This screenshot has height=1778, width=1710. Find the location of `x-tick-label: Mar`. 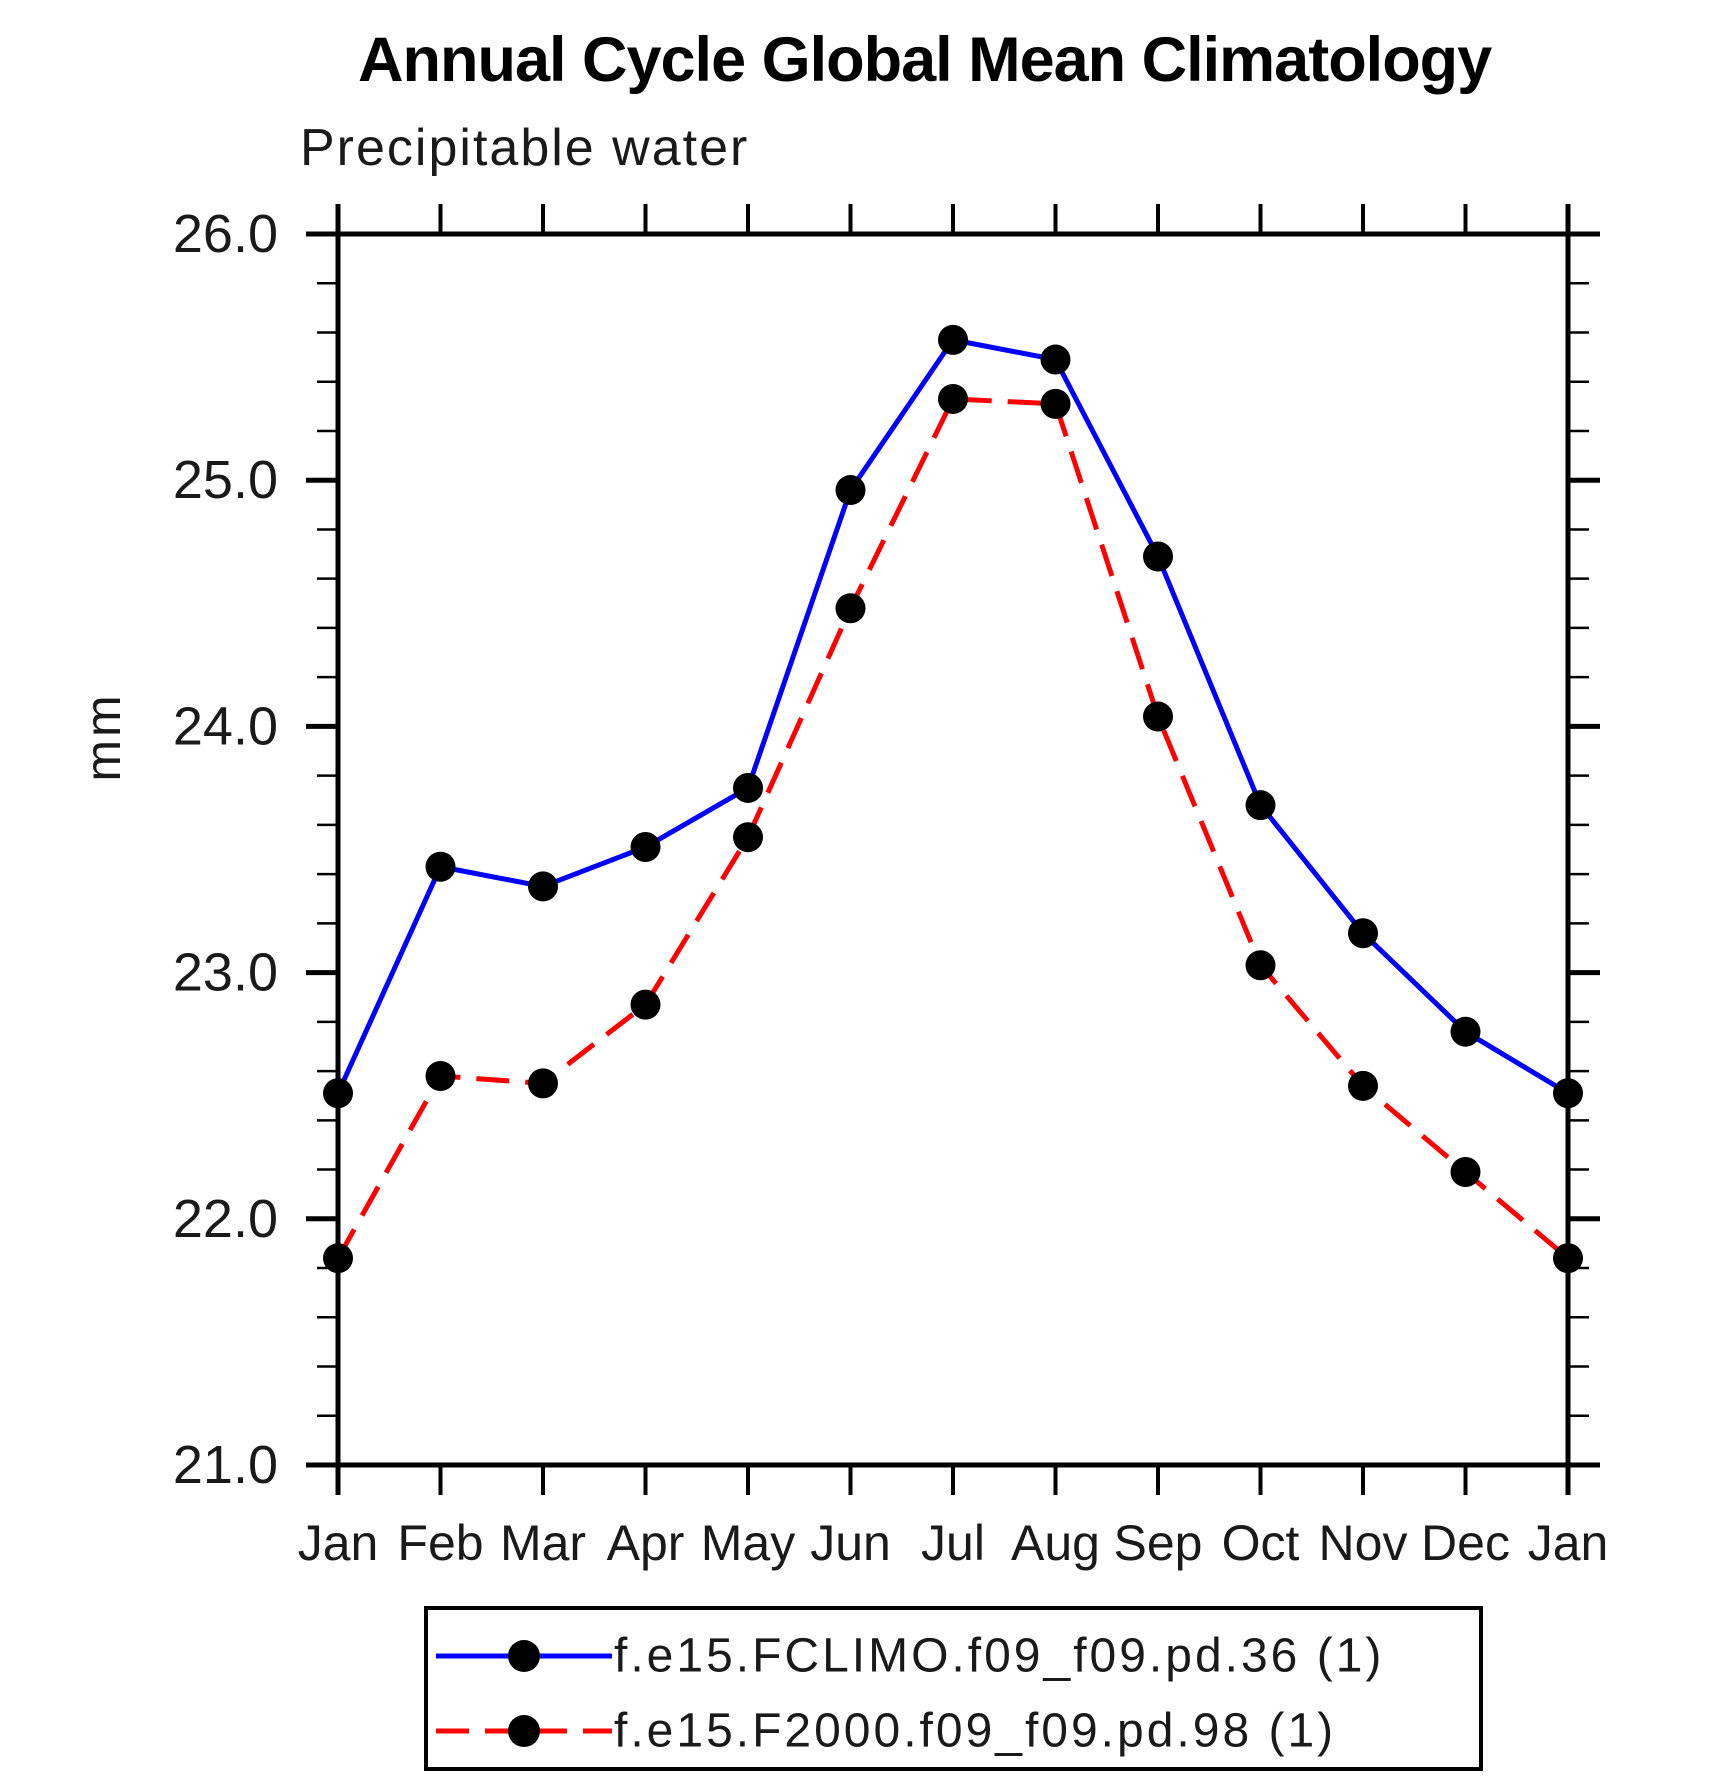

x-tick-label: Mar is located at coordinates (543, 1543).